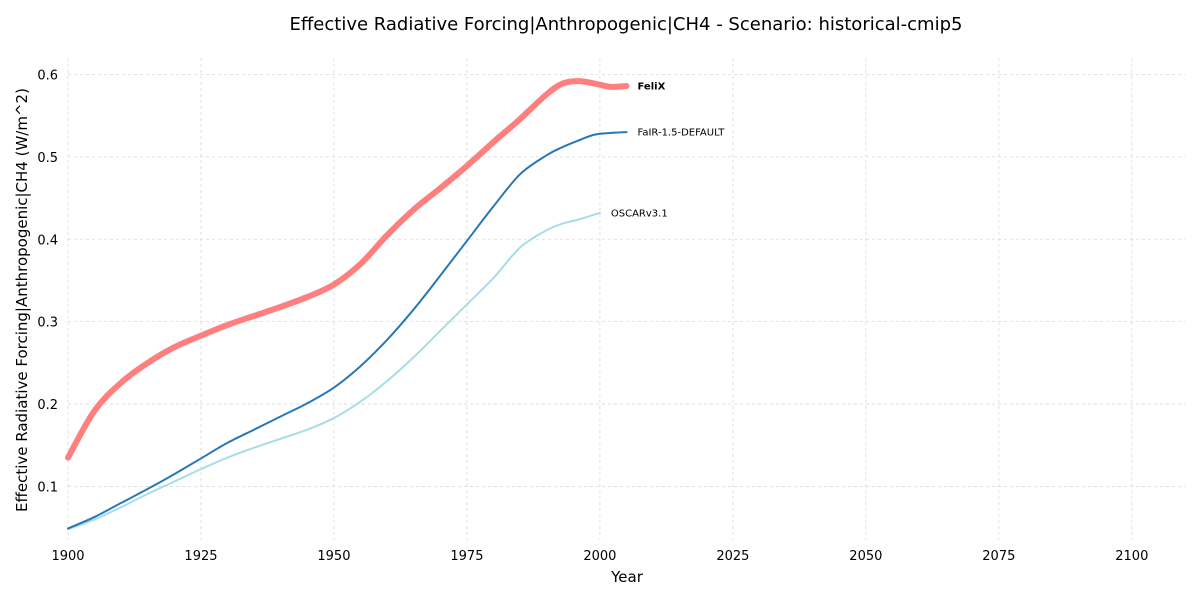 The height and width of the screenshot is (600, 1200). I want to click on x-tick-label: 2100, so click(1131, 556).